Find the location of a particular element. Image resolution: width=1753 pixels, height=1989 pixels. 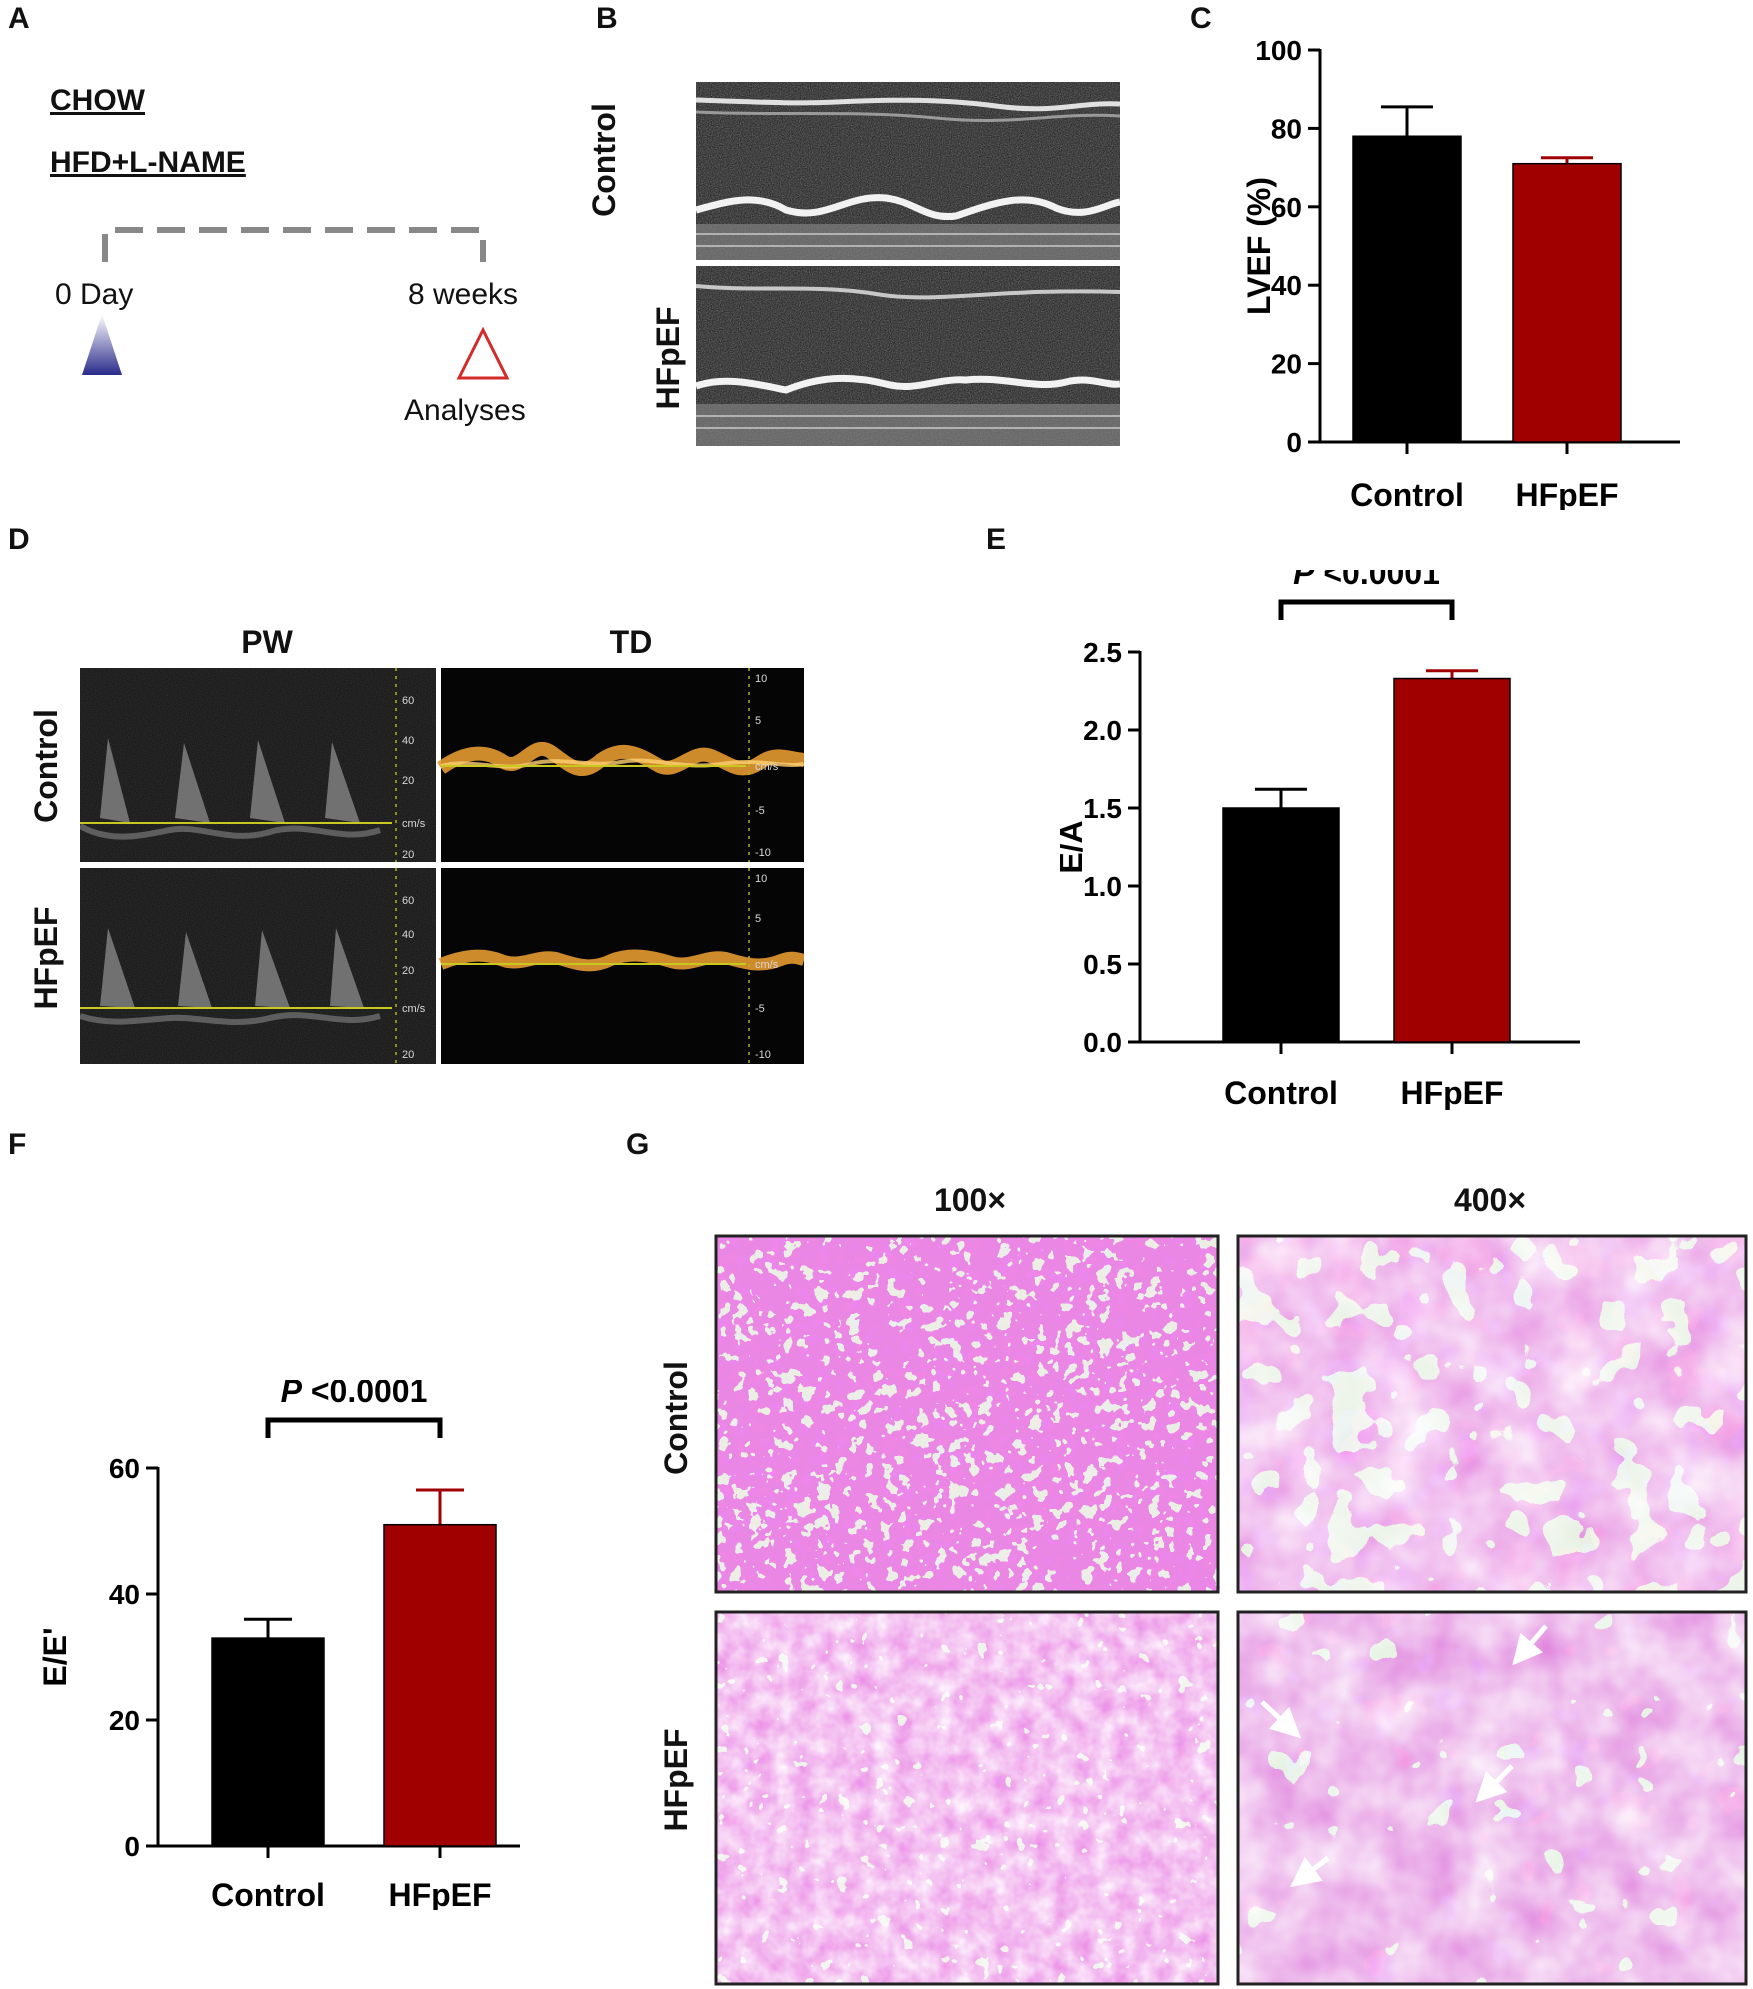

td-control-tick-unit: cm/s is located at coordinates (767, 767).